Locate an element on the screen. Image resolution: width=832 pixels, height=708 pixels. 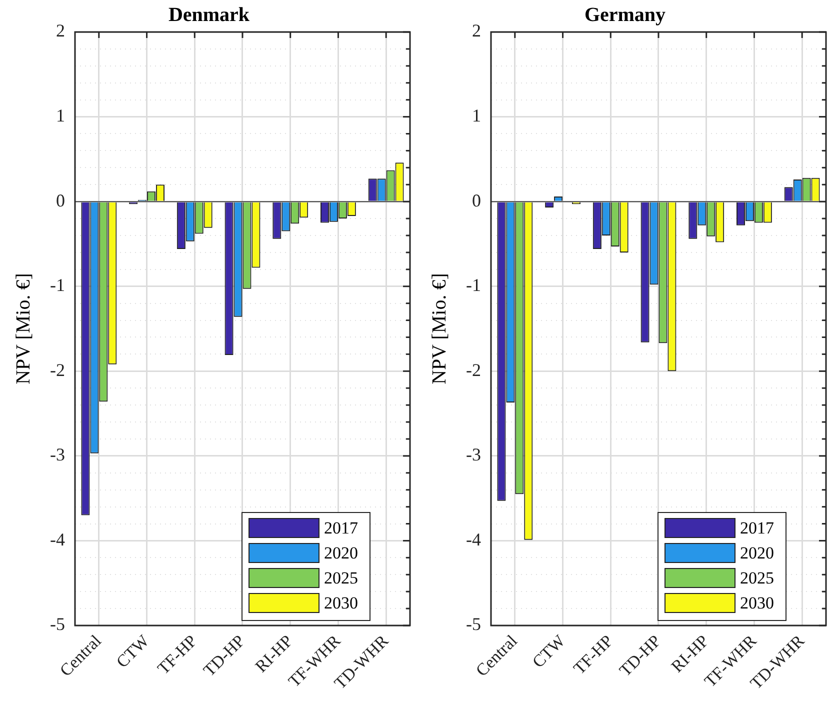
chart-title: Germany is located at coordinates (625, 15).